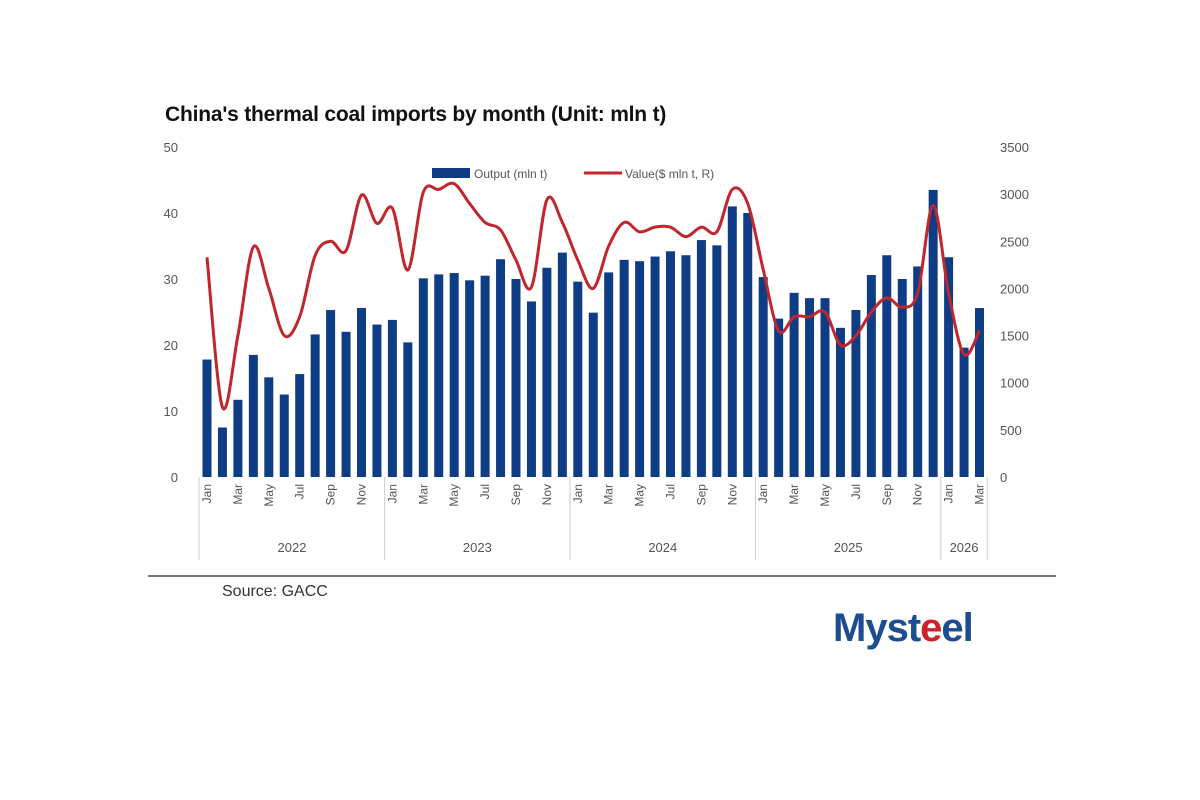 The height and width of the screenshot is (800, 1200). Describe the element at coordinates (903, 628) in the screenshot. I see `mysteel-logo: Mysteel` at that location.